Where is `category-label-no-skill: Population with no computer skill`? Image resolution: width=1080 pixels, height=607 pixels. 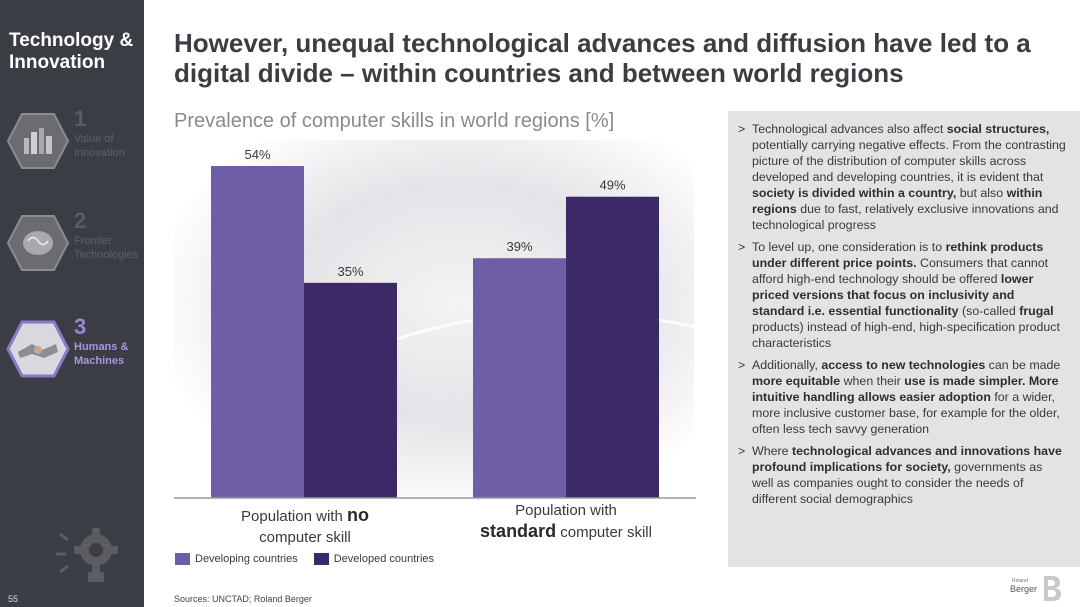
category-label-no-skill: Population with no computer skill is located at coordinates (305, 525).